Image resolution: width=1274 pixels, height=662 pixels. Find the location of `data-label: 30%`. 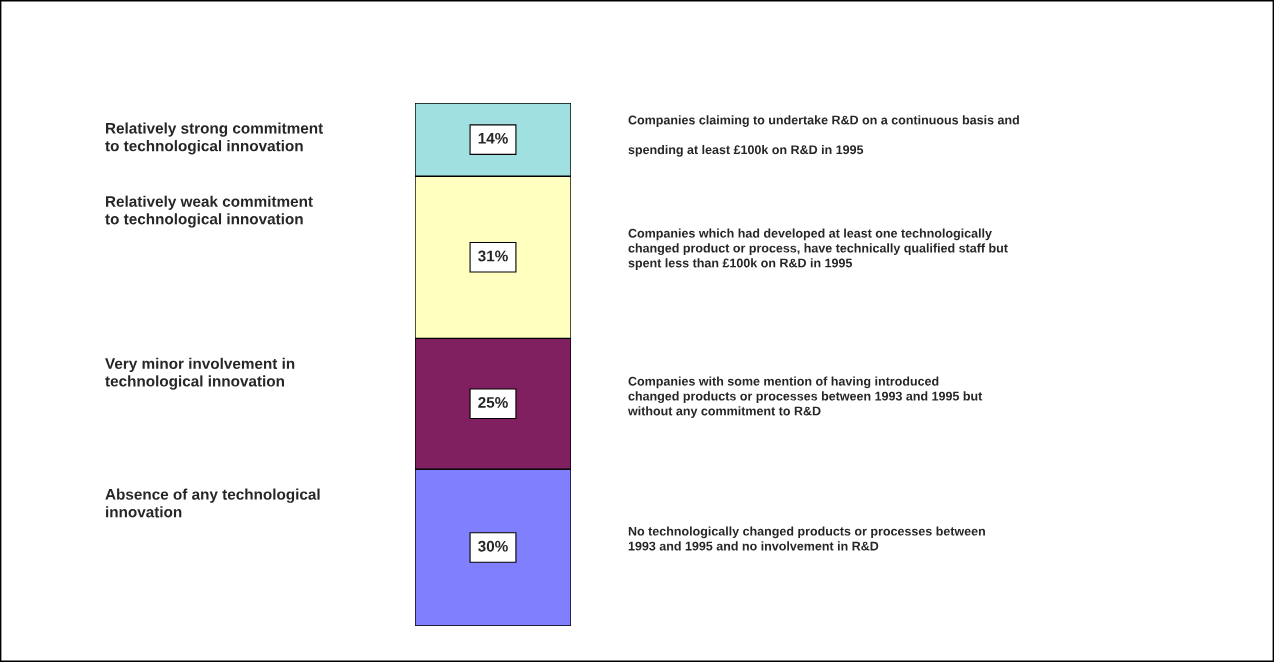

data-label: 30% is located at coordinates (493, 546).